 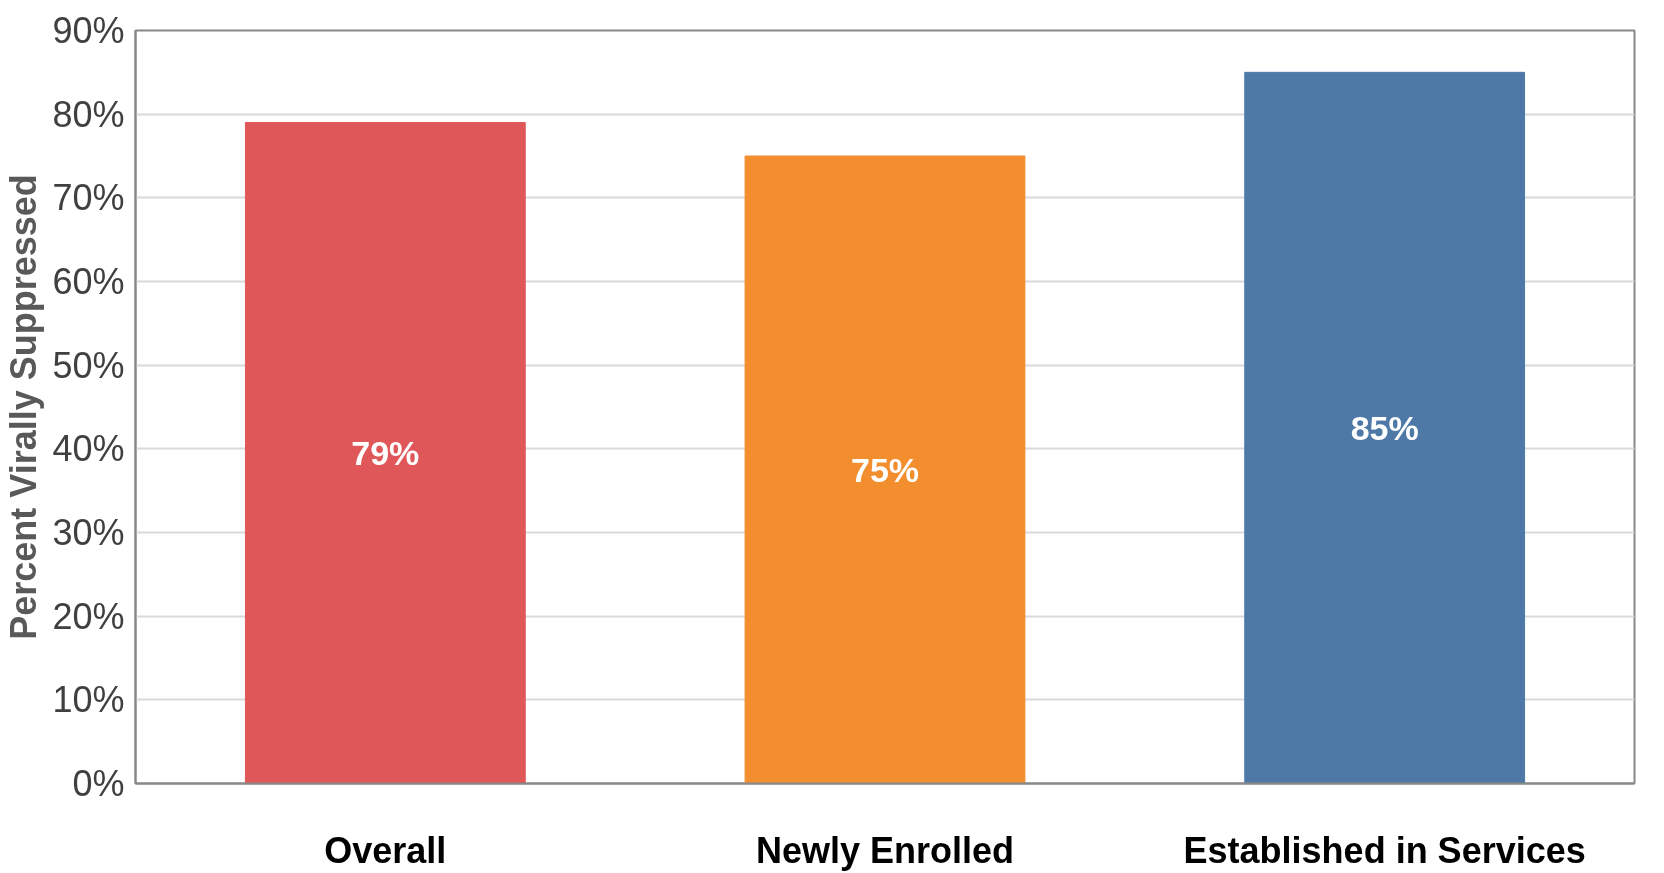 What do you see at coordinates (88, 365) in the screenshot?
I see `y-tick-label: 50%` at bounding box center [88, 365].